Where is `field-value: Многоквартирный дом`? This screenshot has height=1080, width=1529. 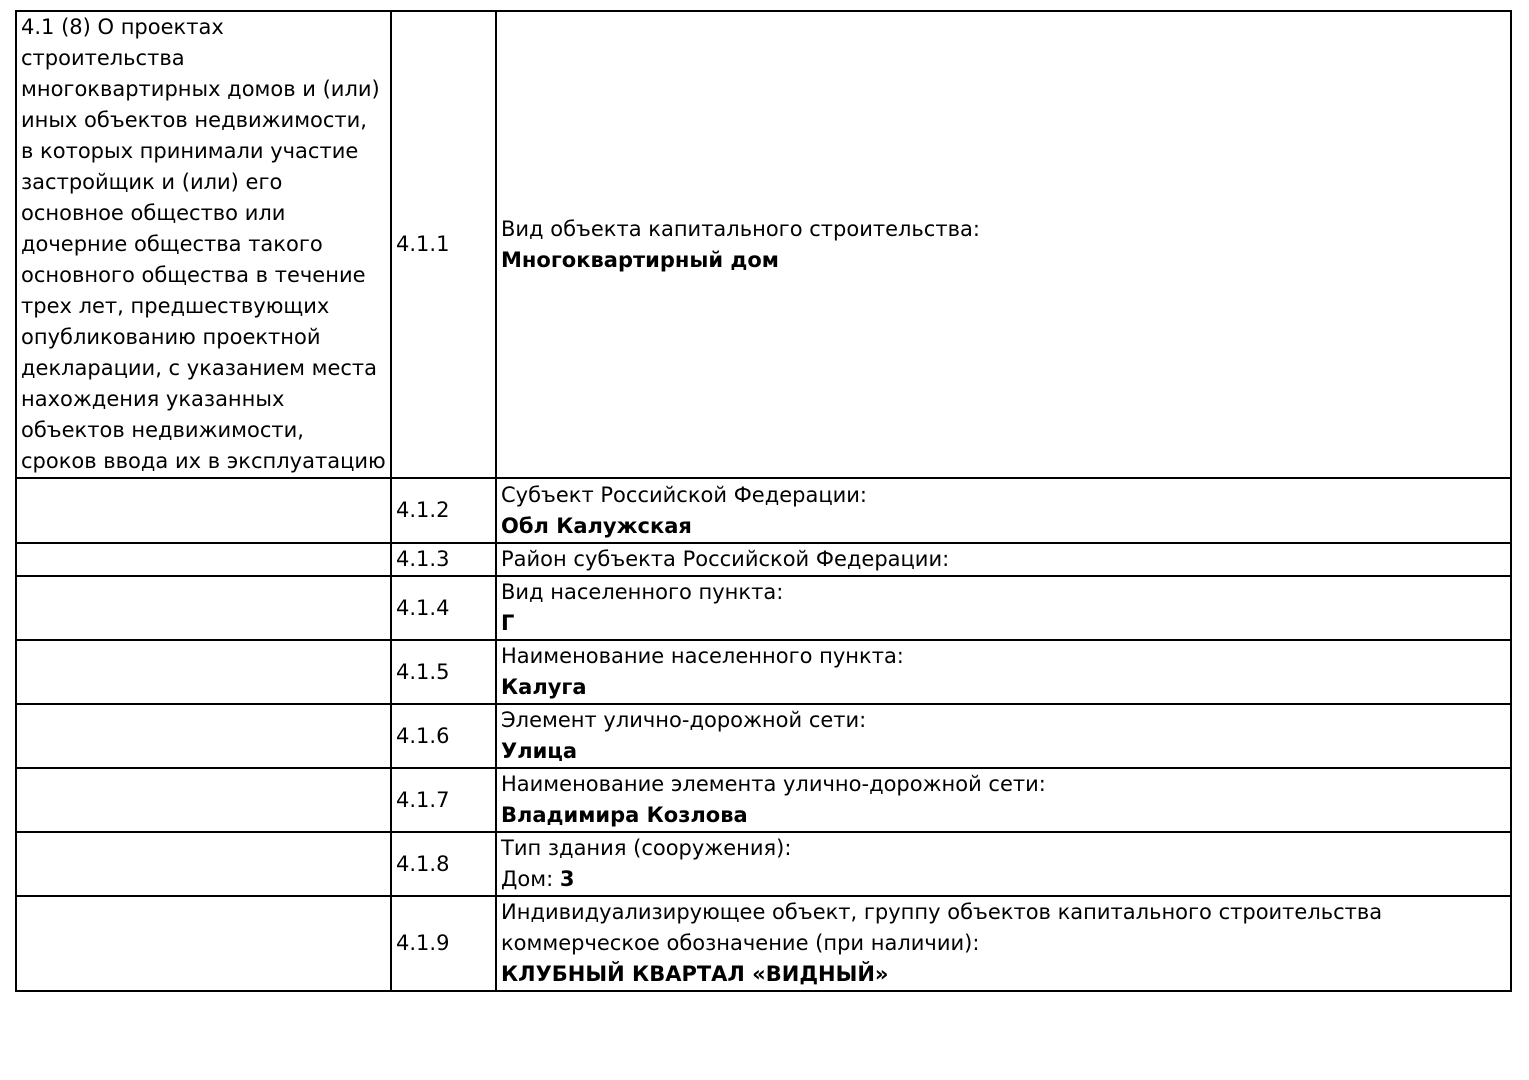 field-value: Многоквартирный дом is located at coordinates (640, 259).